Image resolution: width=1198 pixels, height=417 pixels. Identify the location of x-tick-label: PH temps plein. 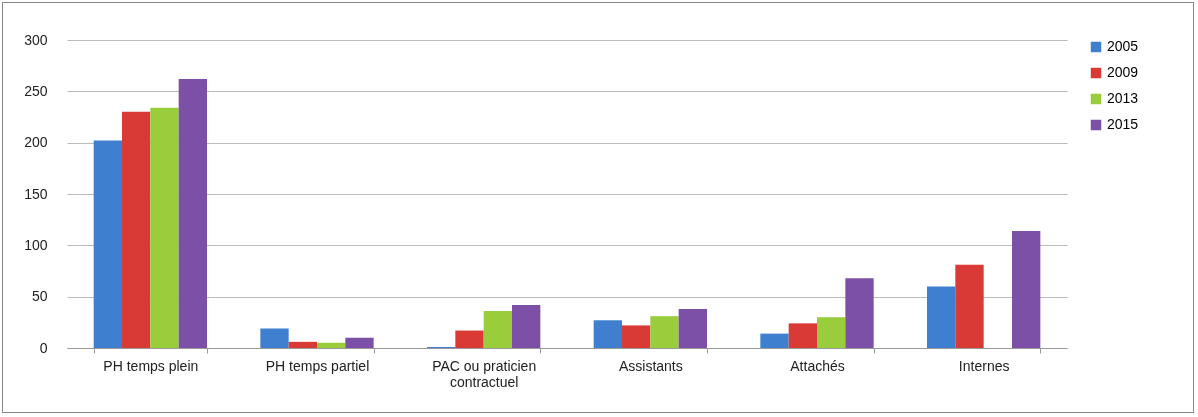
(151, 365).